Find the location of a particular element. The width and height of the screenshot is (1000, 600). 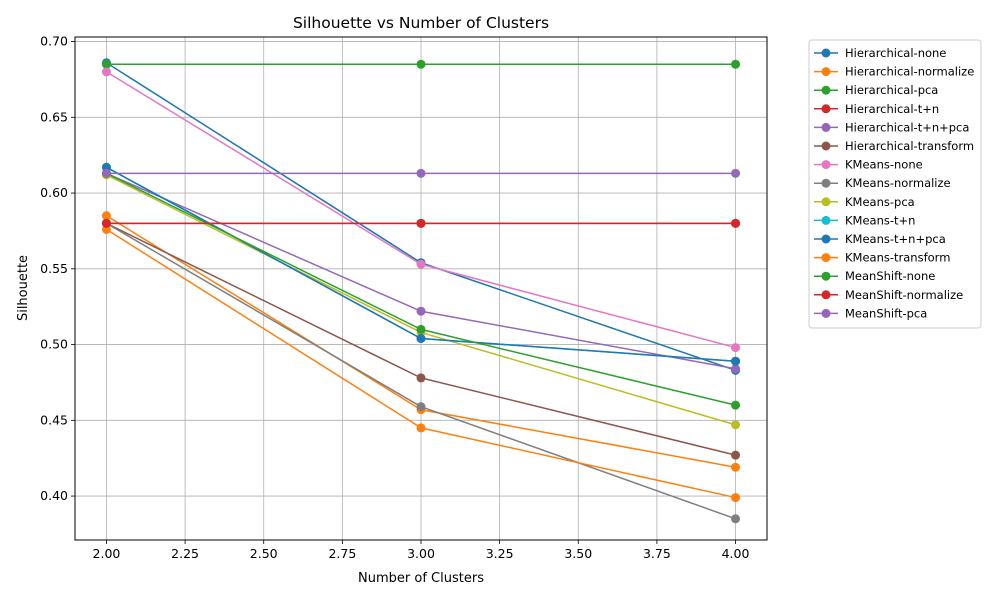

y-tick-label: 0.55 is located at coordinates (54, 268).